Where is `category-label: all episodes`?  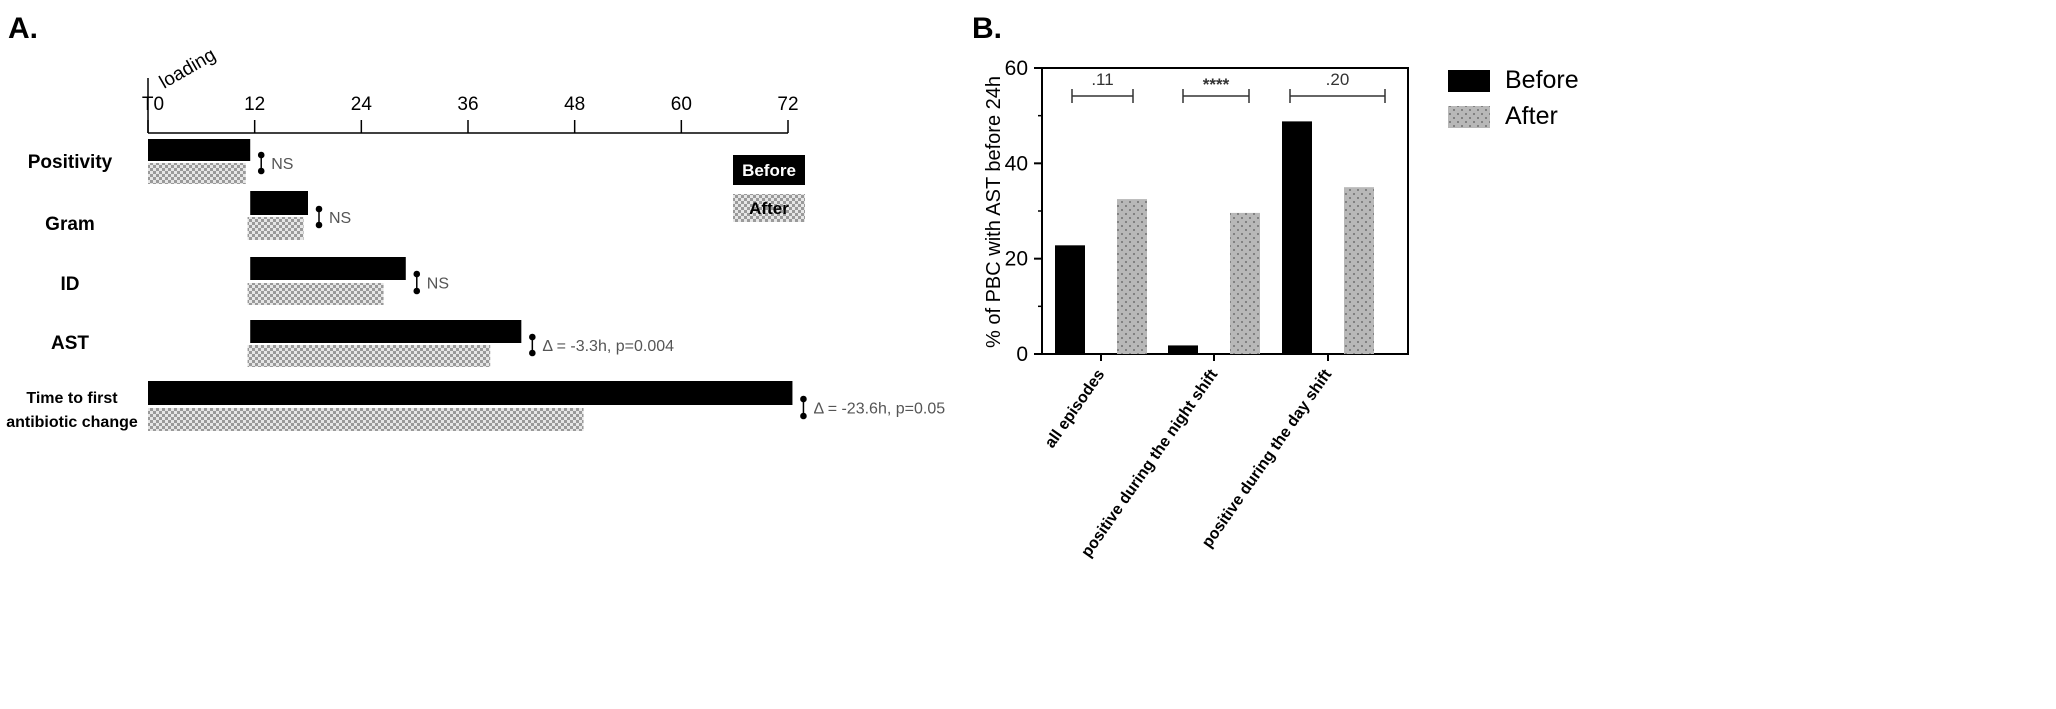 category-label: all episodes is located at coordinates (1075, 408).